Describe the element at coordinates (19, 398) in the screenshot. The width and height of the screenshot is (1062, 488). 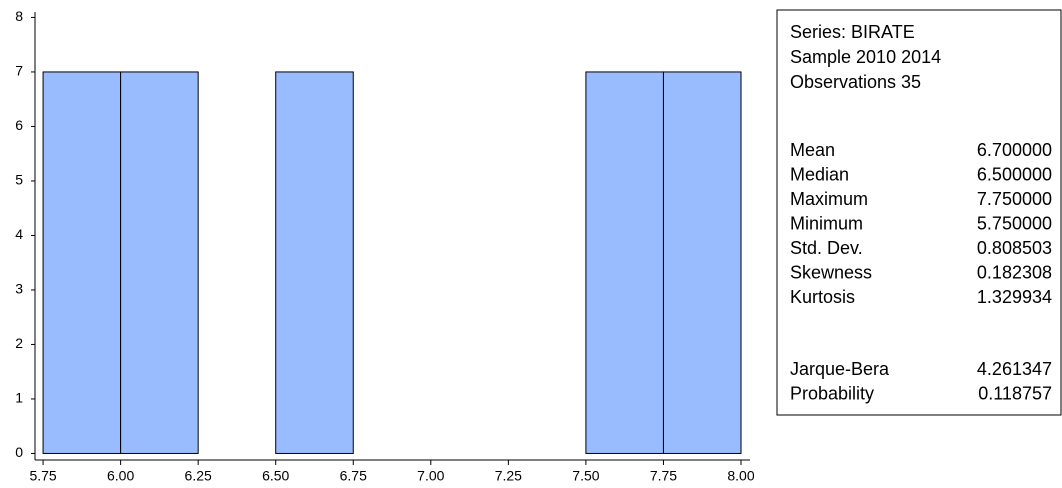
I see `y-tick-label: 1` at that location.